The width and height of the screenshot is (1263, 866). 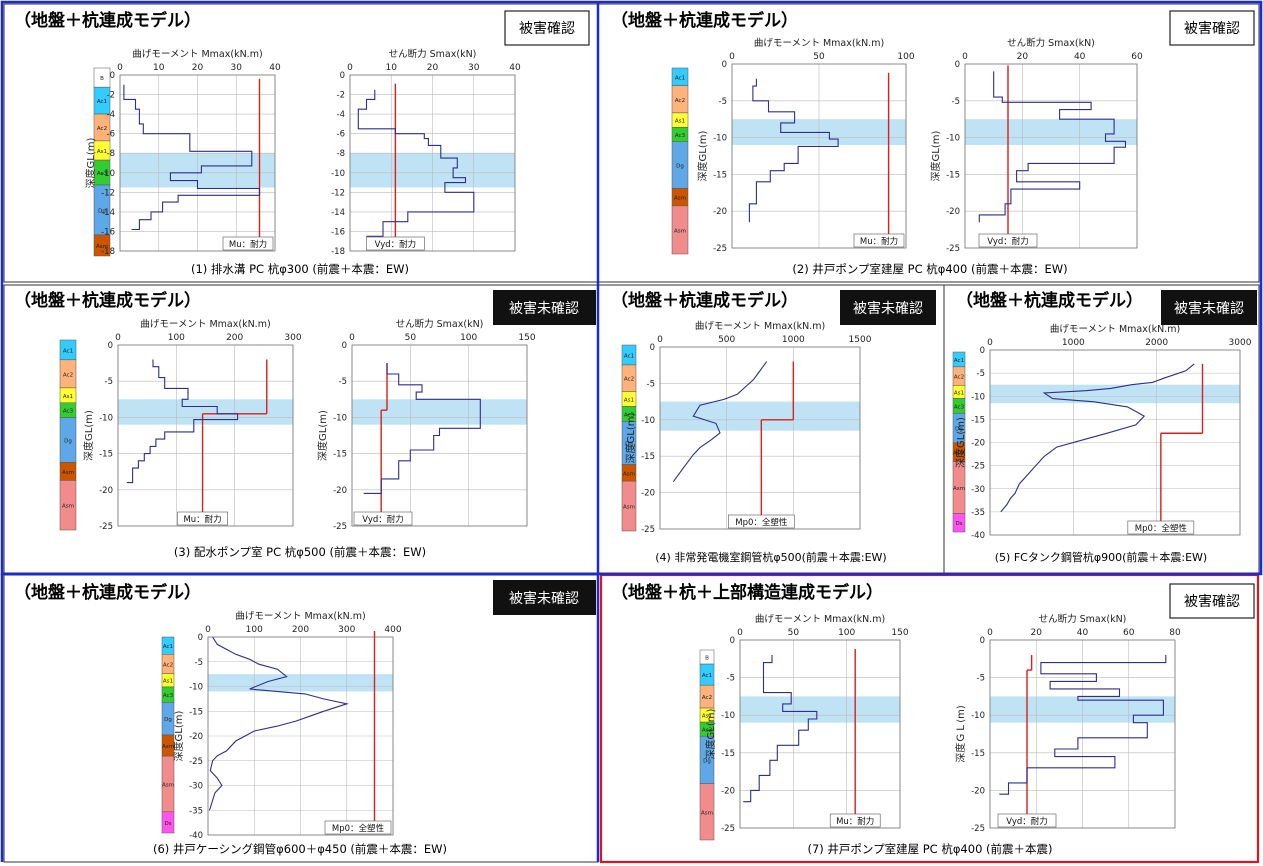 What do you see at coordinates (341, 115) in the screenshot?
I see `y-tick-label: -4` at bounding box center [341, 115].